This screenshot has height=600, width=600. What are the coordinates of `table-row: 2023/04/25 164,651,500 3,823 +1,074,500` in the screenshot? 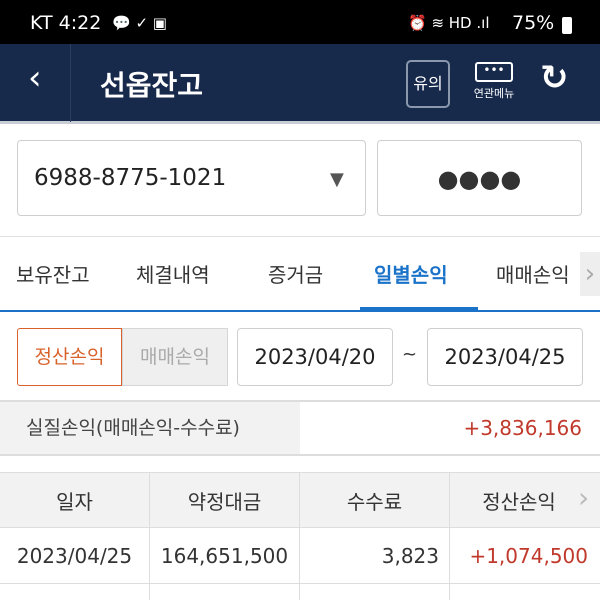 It's located at (300, 556).